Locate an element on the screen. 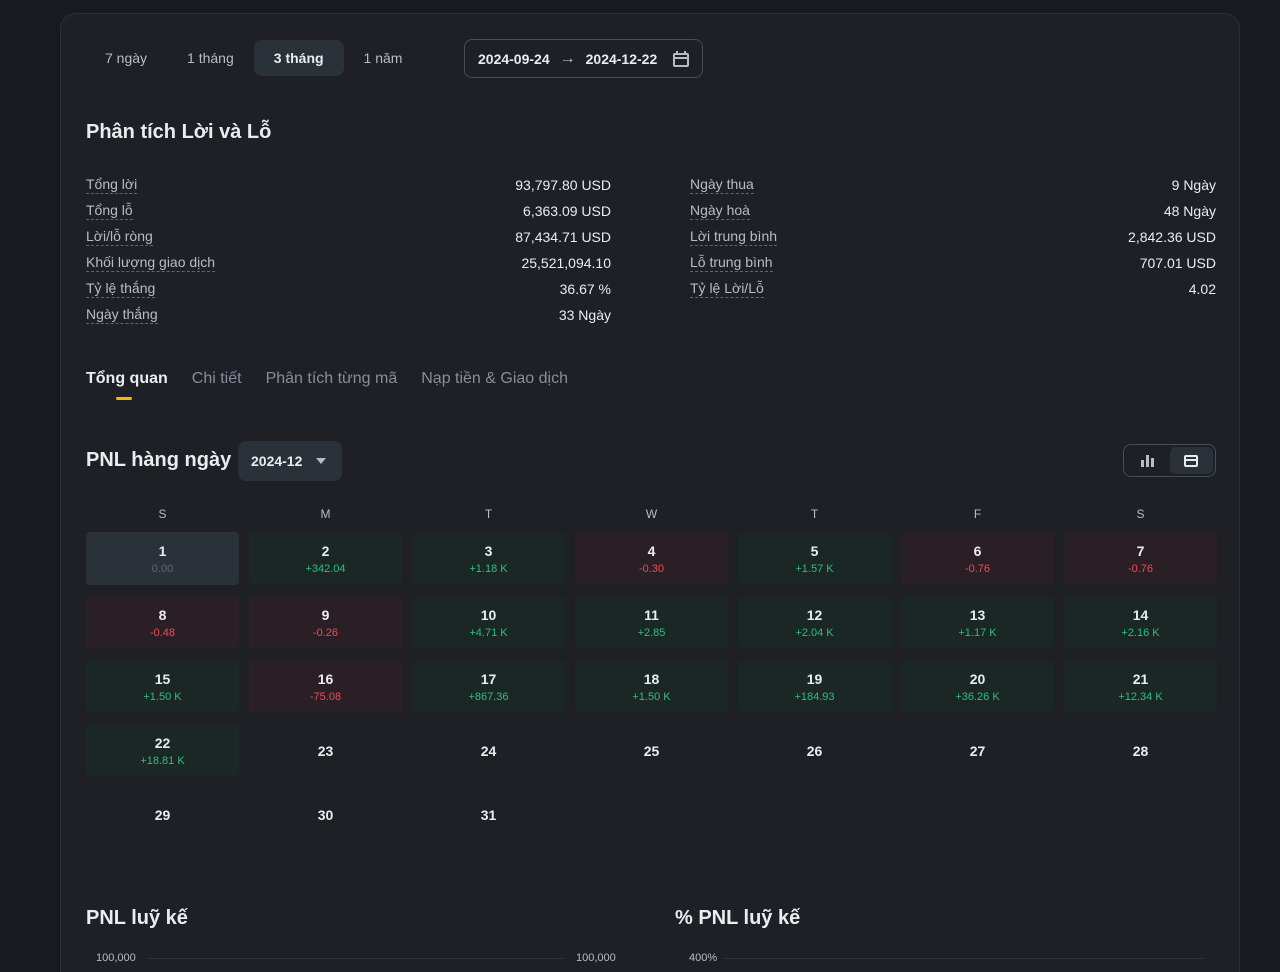  calendar-day-6: 6 -0.76 is located at coordinates (977, 558).